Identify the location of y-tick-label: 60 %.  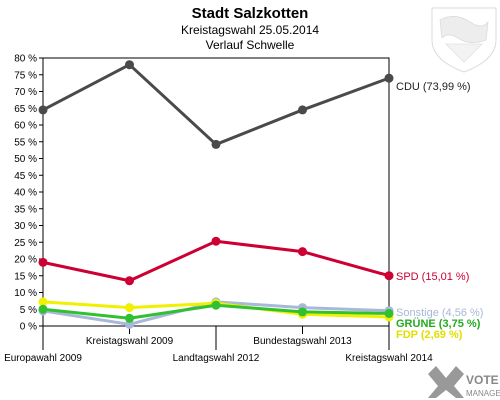
(25, 126).